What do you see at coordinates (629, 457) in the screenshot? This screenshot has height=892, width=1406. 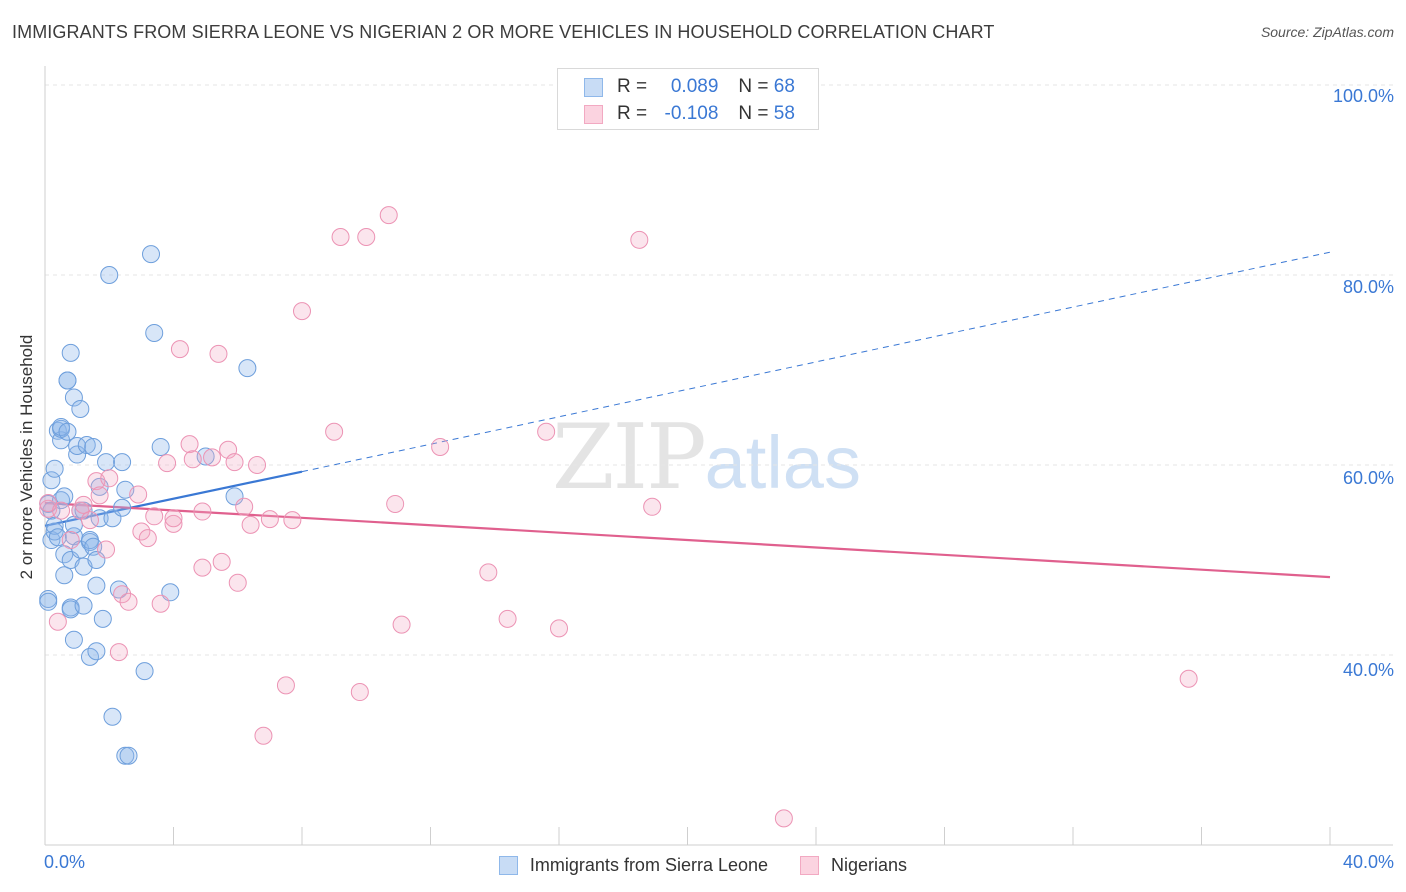 I see `watermark-zip: ZIP` at bounding box center [629, 457].